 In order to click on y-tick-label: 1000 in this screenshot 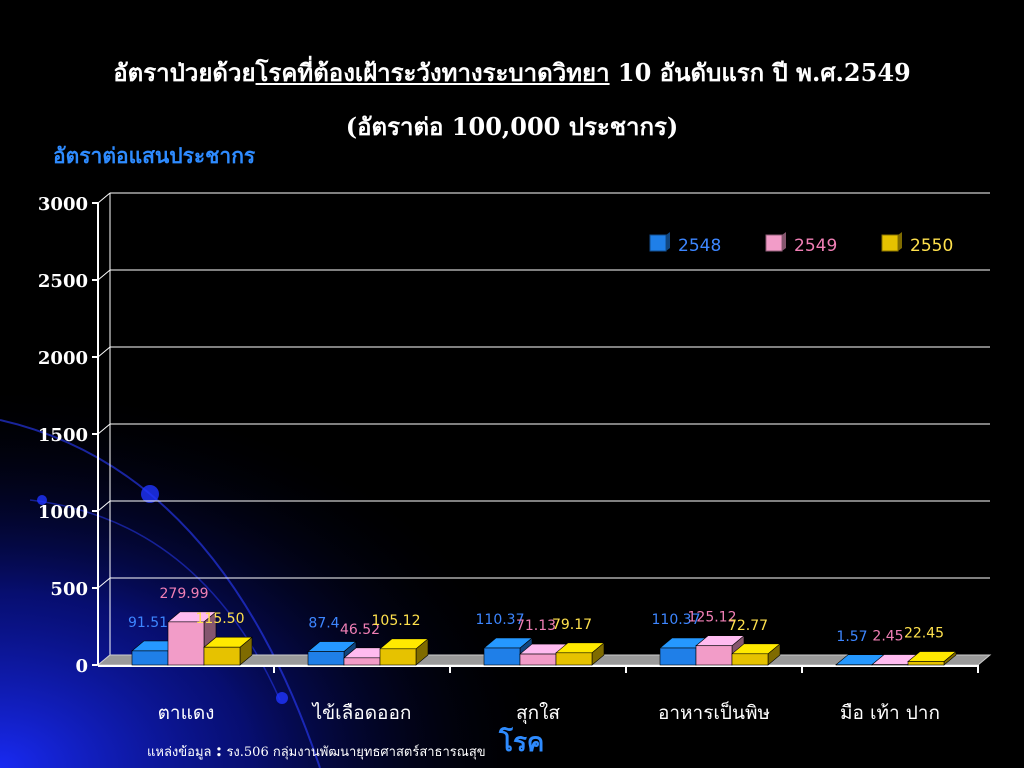, I will do `click(63, 512)`.